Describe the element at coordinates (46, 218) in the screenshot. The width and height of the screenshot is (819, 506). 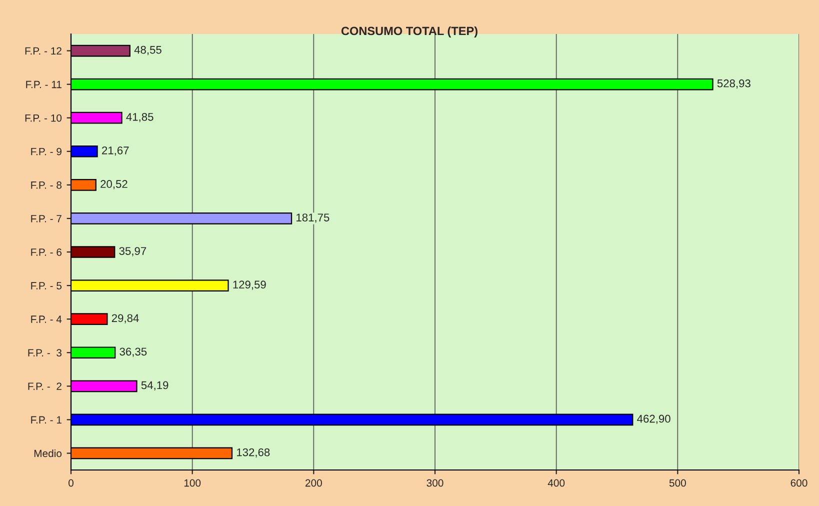
I see `y-tick-label: F.P. - 7` at that location.